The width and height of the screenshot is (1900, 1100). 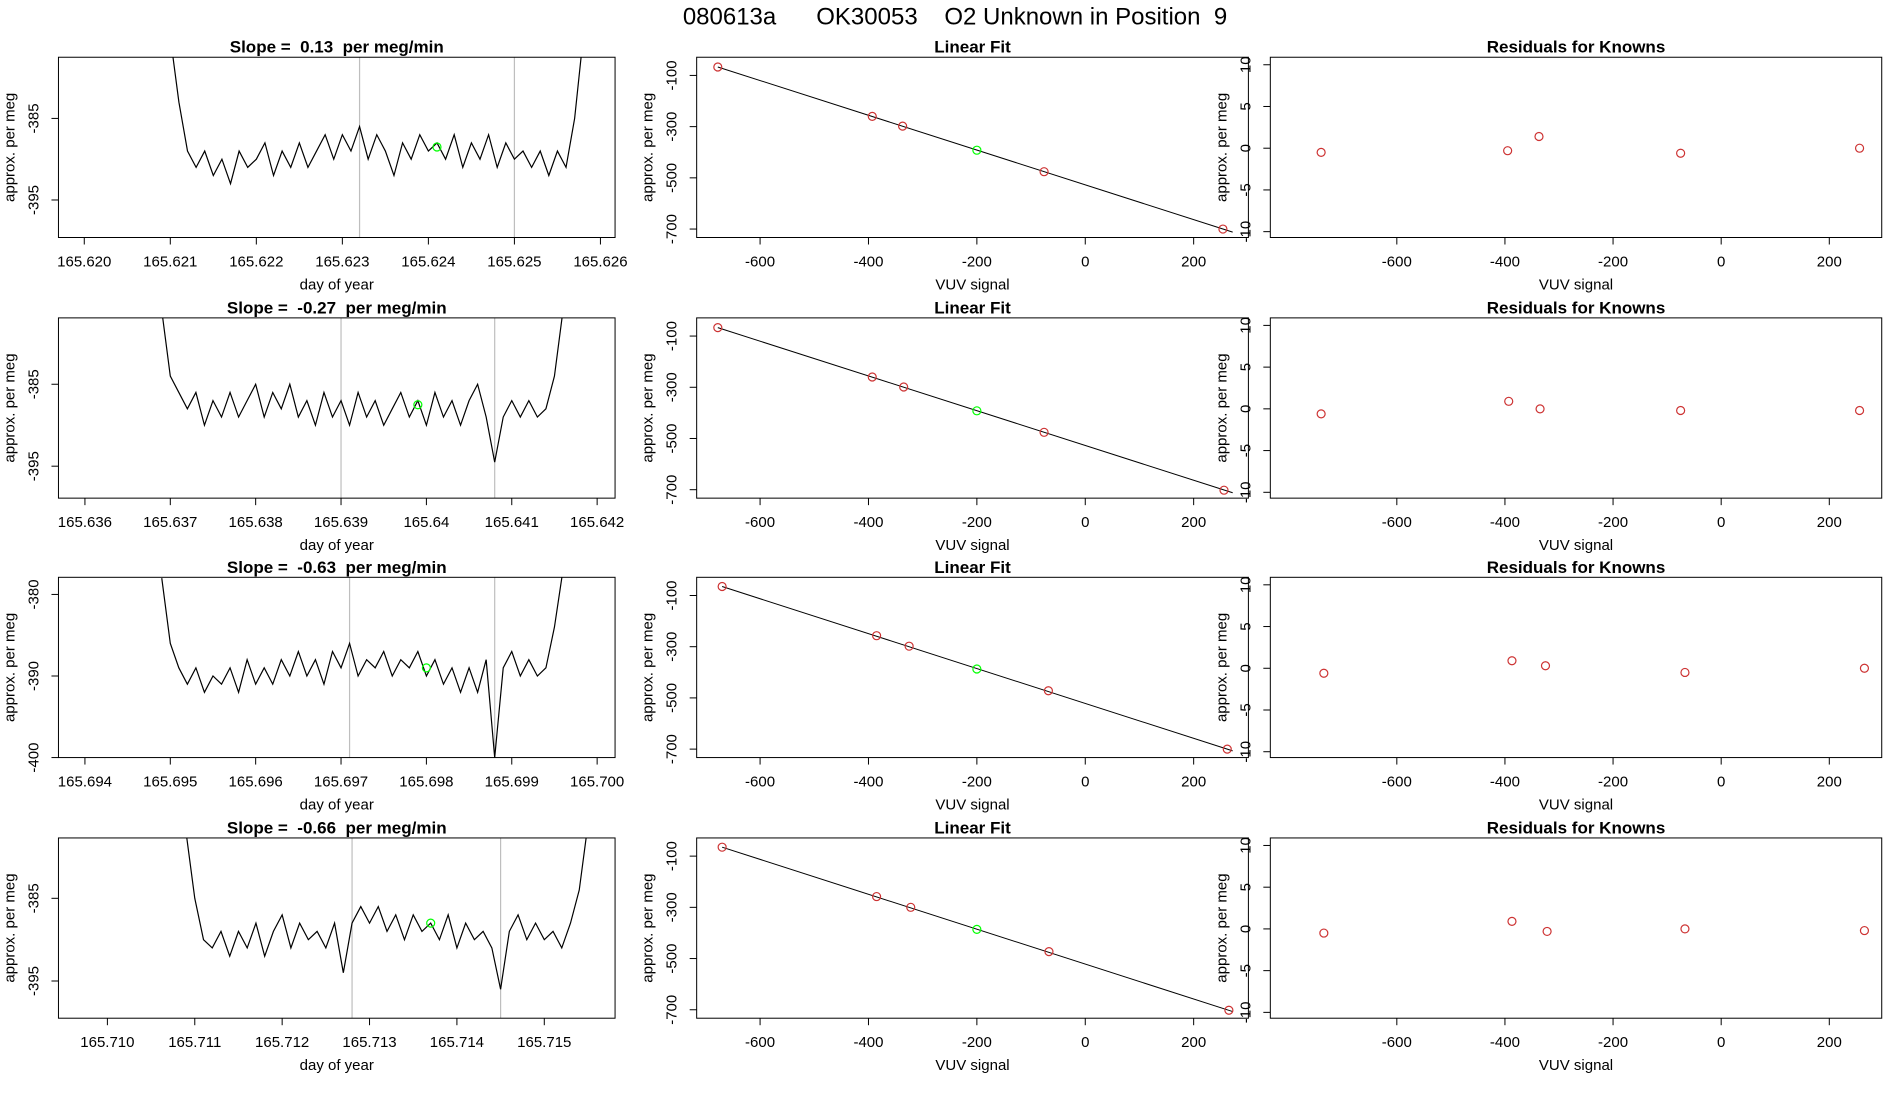 I want to click on y-tick-label: -395, so click(x=33, y=200).